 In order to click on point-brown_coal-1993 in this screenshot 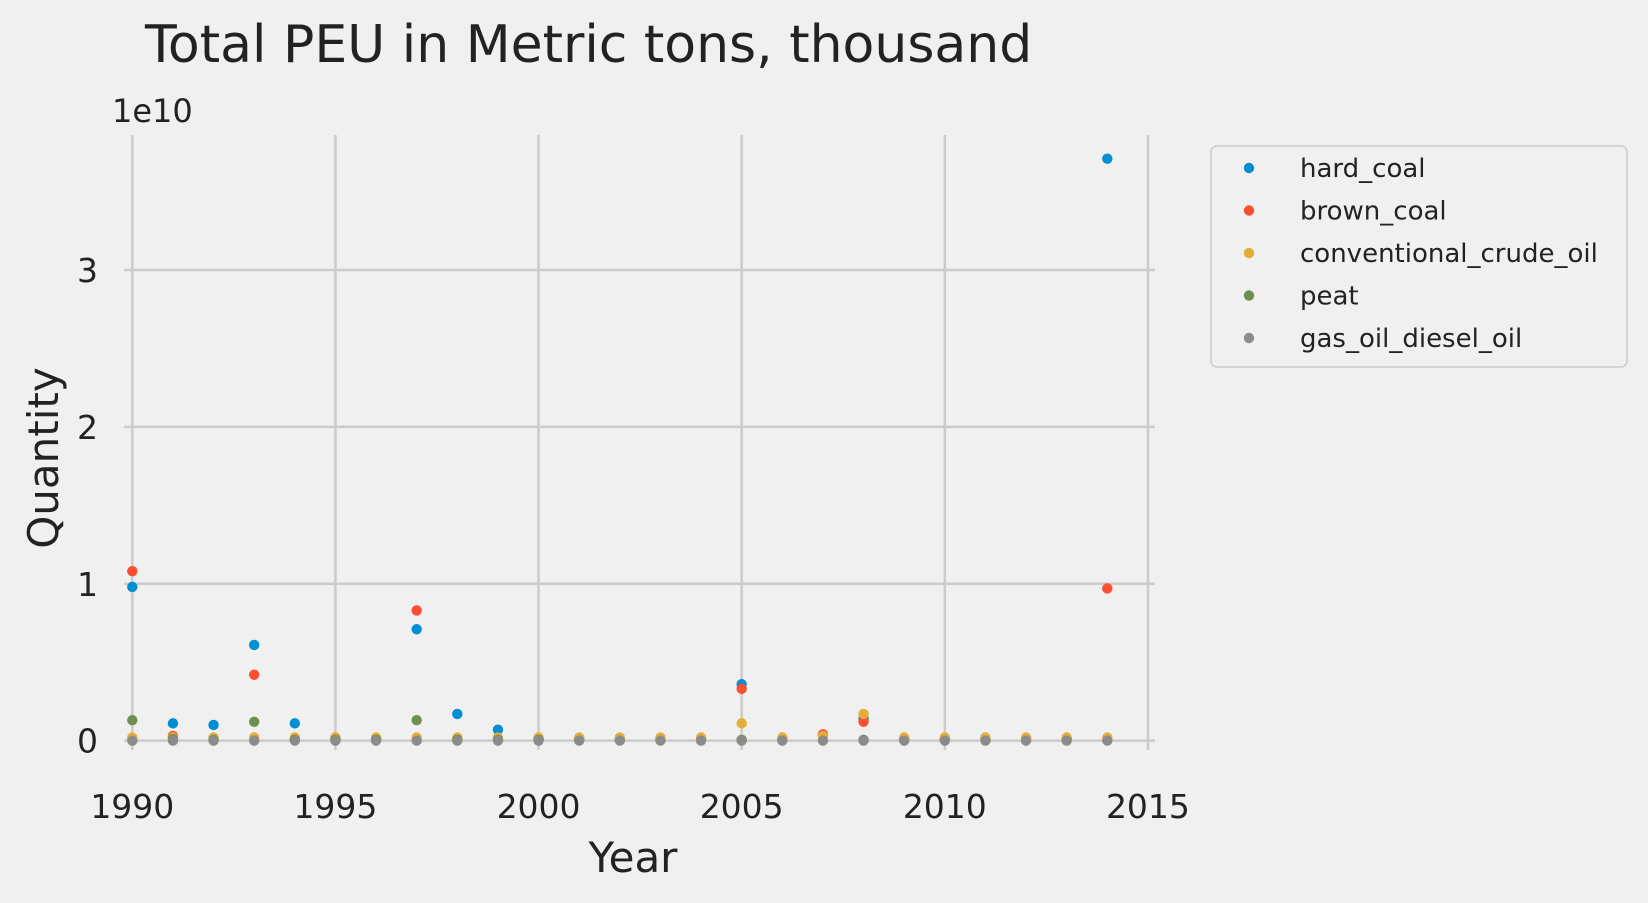, I will do `click(254, 674)`.